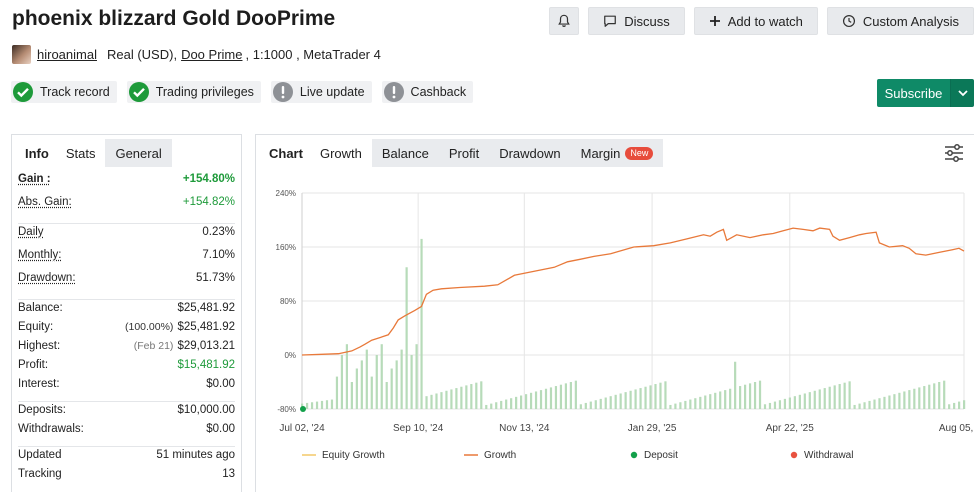 The width and height of the screenshot is (974, 492). Describe the element at coordinates (500, 455) in the screenshot. I see `legend-label: Growth` at that location.